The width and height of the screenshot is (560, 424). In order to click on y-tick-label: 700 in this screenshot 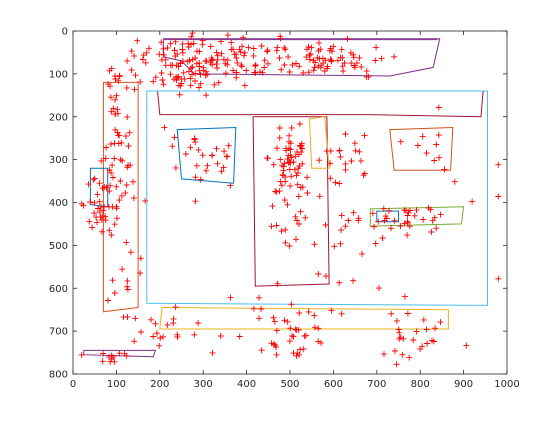, I will do `click(58, 332)`.